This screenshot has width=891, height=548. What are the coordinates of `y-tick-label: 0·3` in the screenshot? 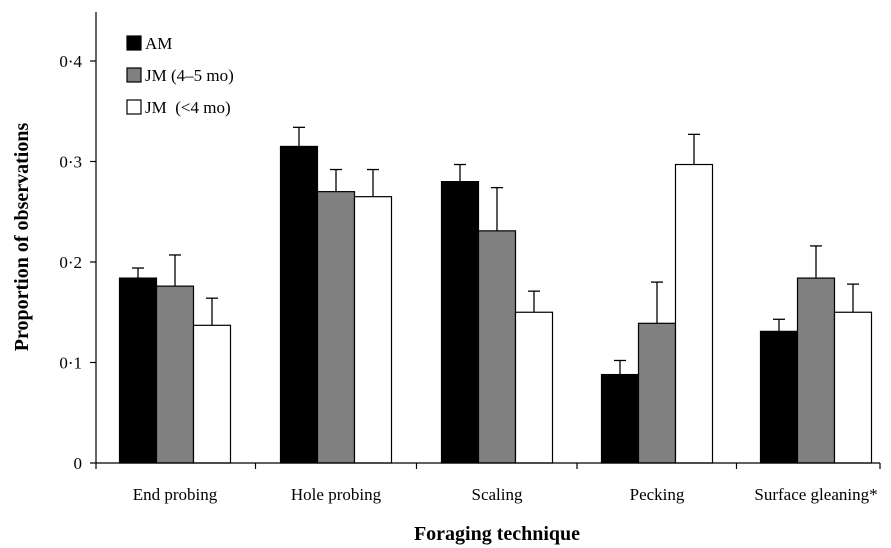 It's located at (70, 162).